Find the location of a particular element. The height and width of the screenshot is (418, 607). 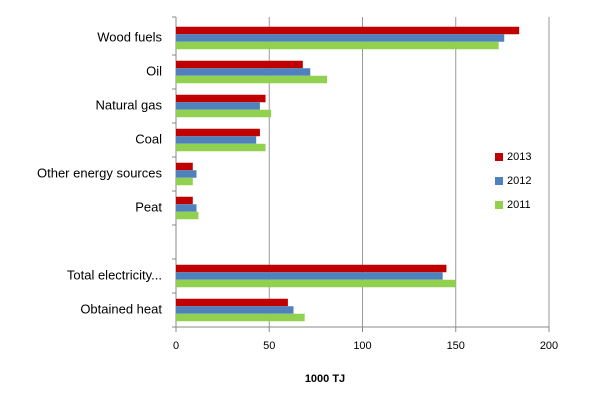

y-tick-label: Wood fuels is located at coordinates (129, 36).